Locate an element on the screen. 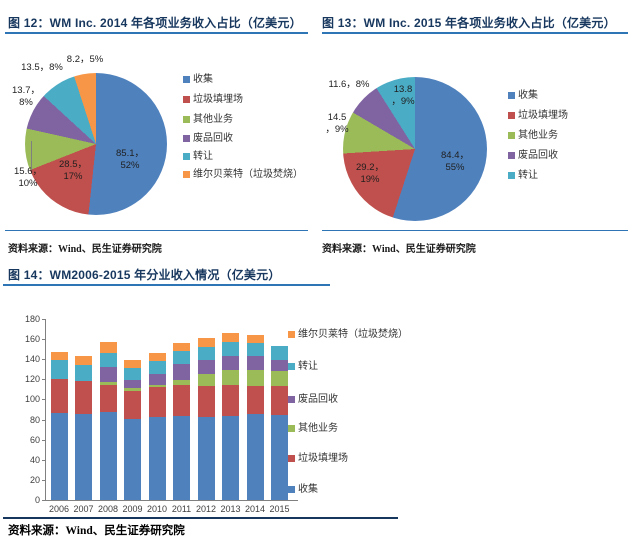 This screenshot has width=640, height=539. x-tick-label: 2012 is located at coordinates (206, 509).